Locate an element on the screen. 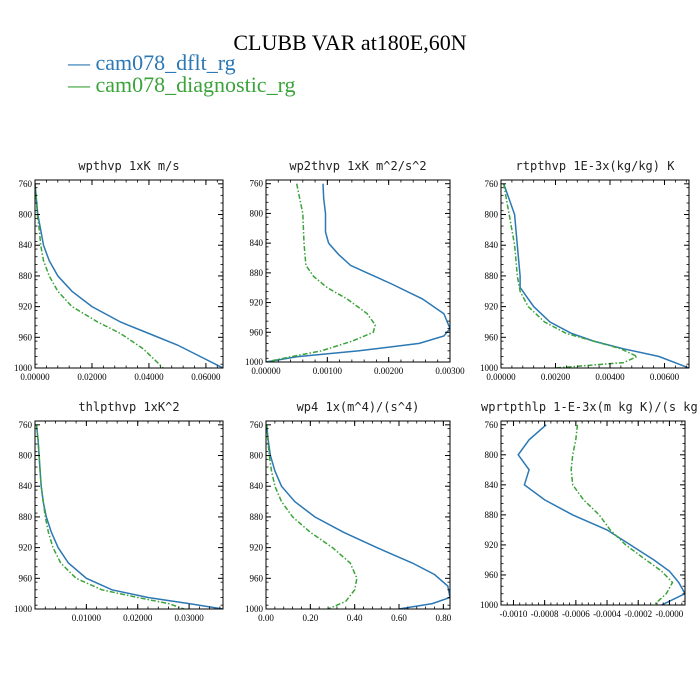  x-tick-label: 0.00 is located at coordinates (266, 618).